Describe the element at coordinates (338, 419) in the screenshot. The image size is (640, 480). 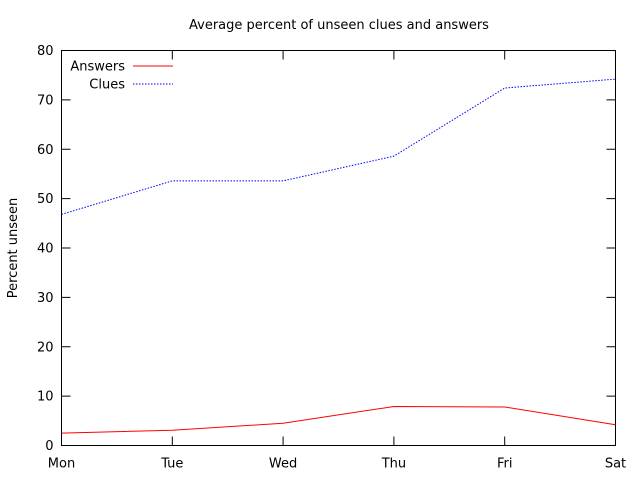
I see `series-line-answers` at that location.